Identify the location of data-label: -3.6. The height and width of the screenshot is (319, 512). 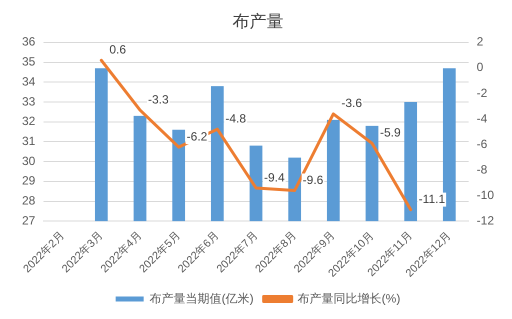
(351, 103).